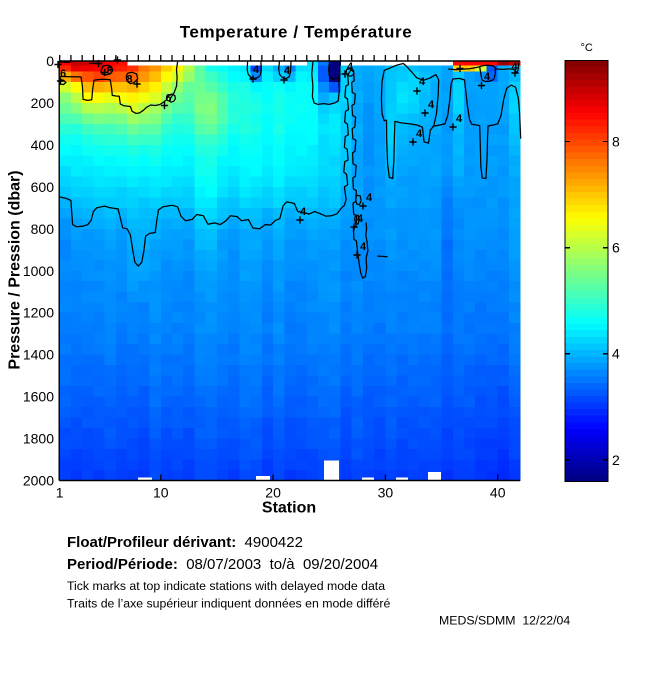  Describe the element at coordinates (60, 493) in the screenshot. I see `svg-text: 1` at that location.